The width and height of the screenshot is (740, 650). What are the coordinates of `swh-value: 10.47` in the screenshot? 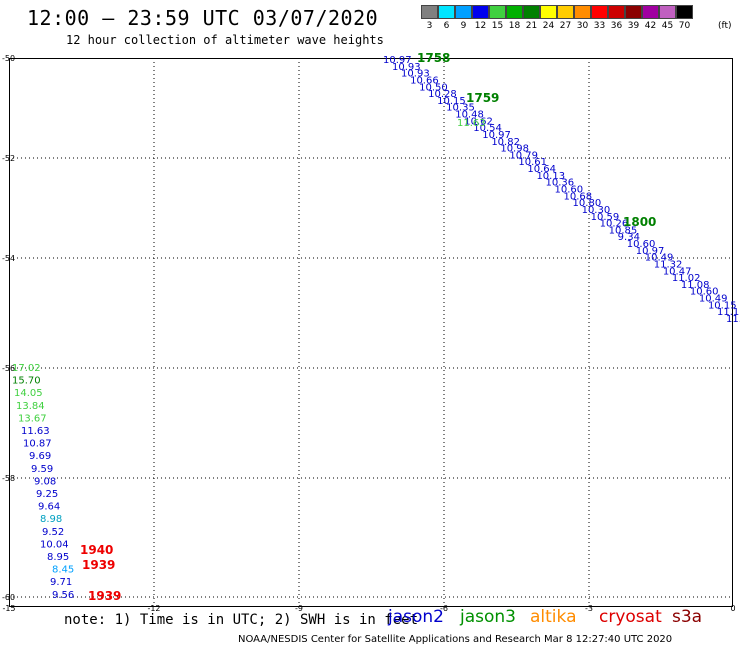 It's located at (677, 271).